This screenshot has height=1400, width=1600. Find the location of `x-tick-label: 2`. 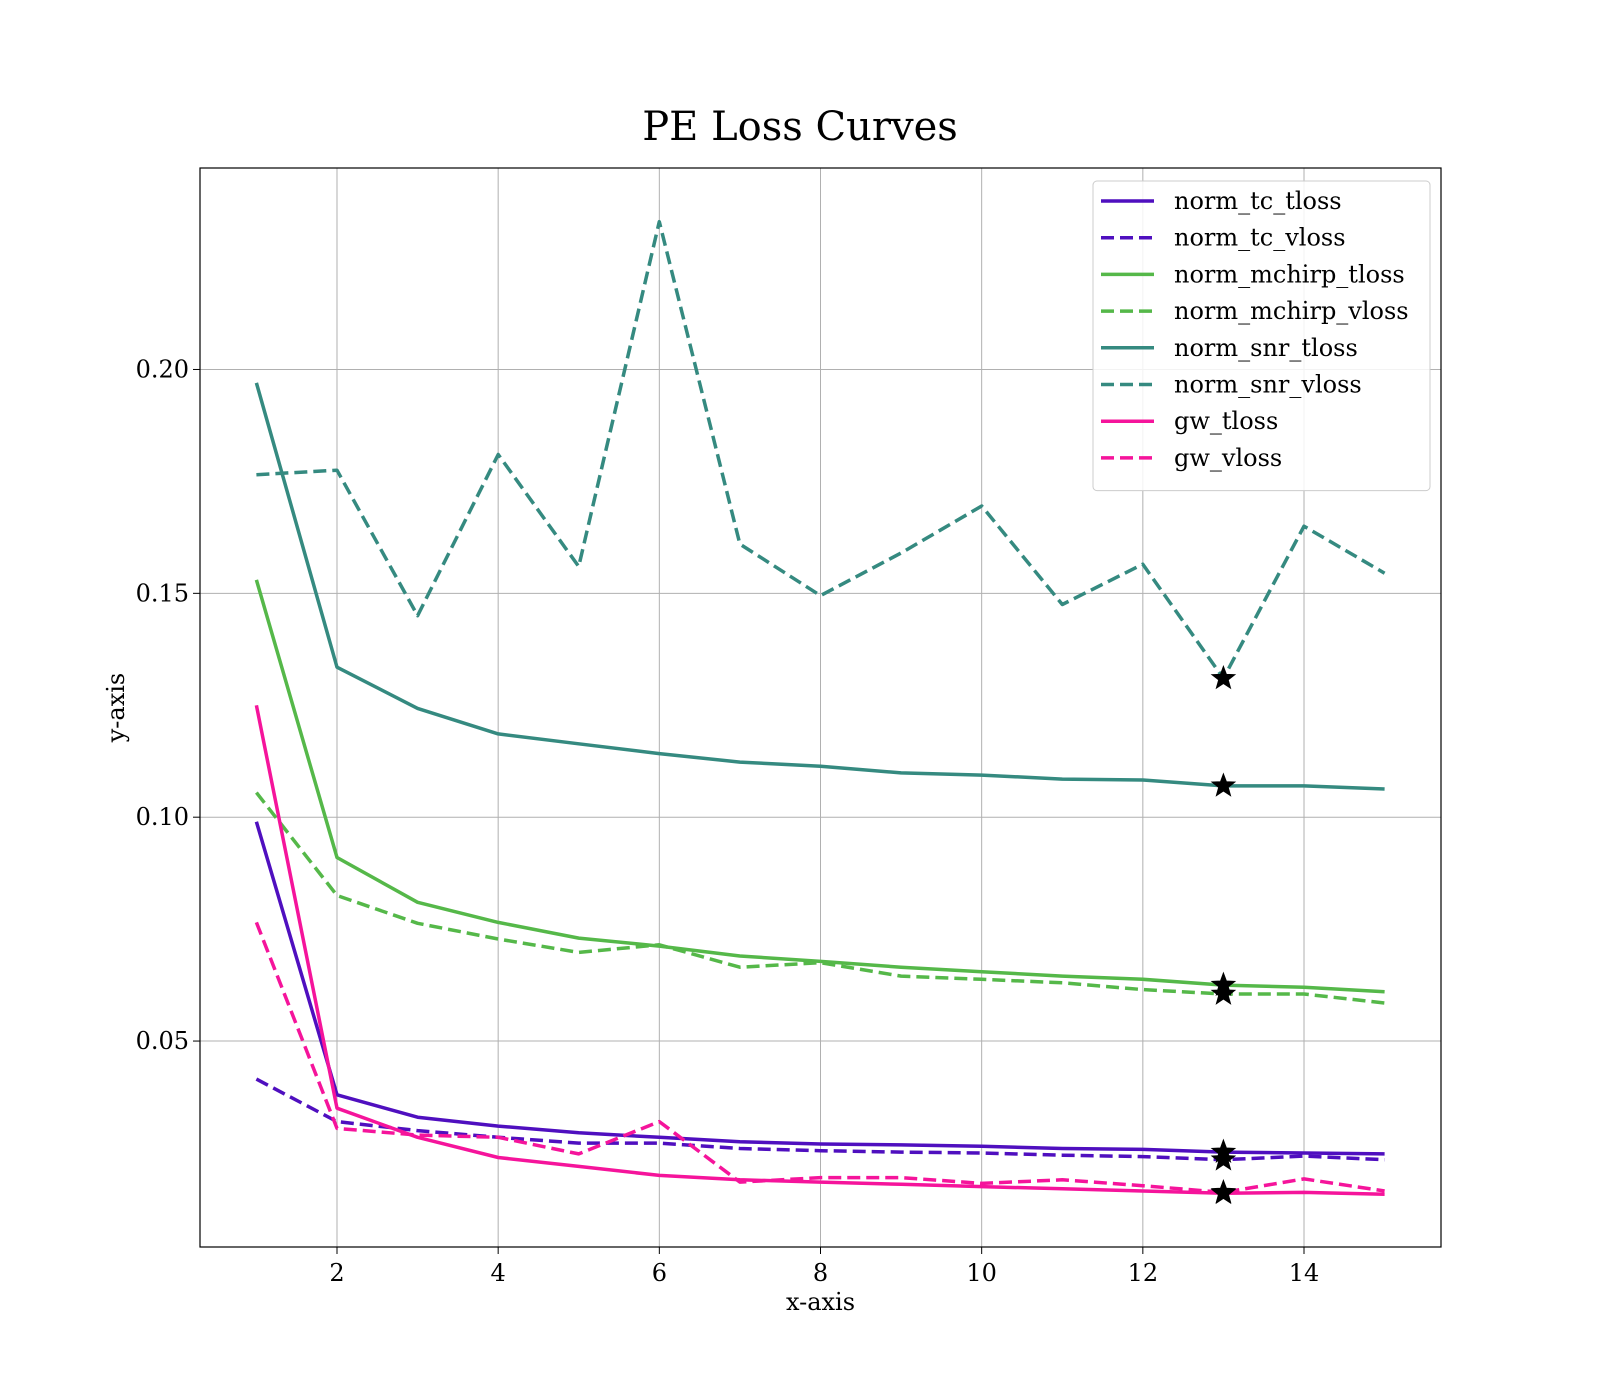

x-tick-label: 2 is located at coordinates (336, 1273).